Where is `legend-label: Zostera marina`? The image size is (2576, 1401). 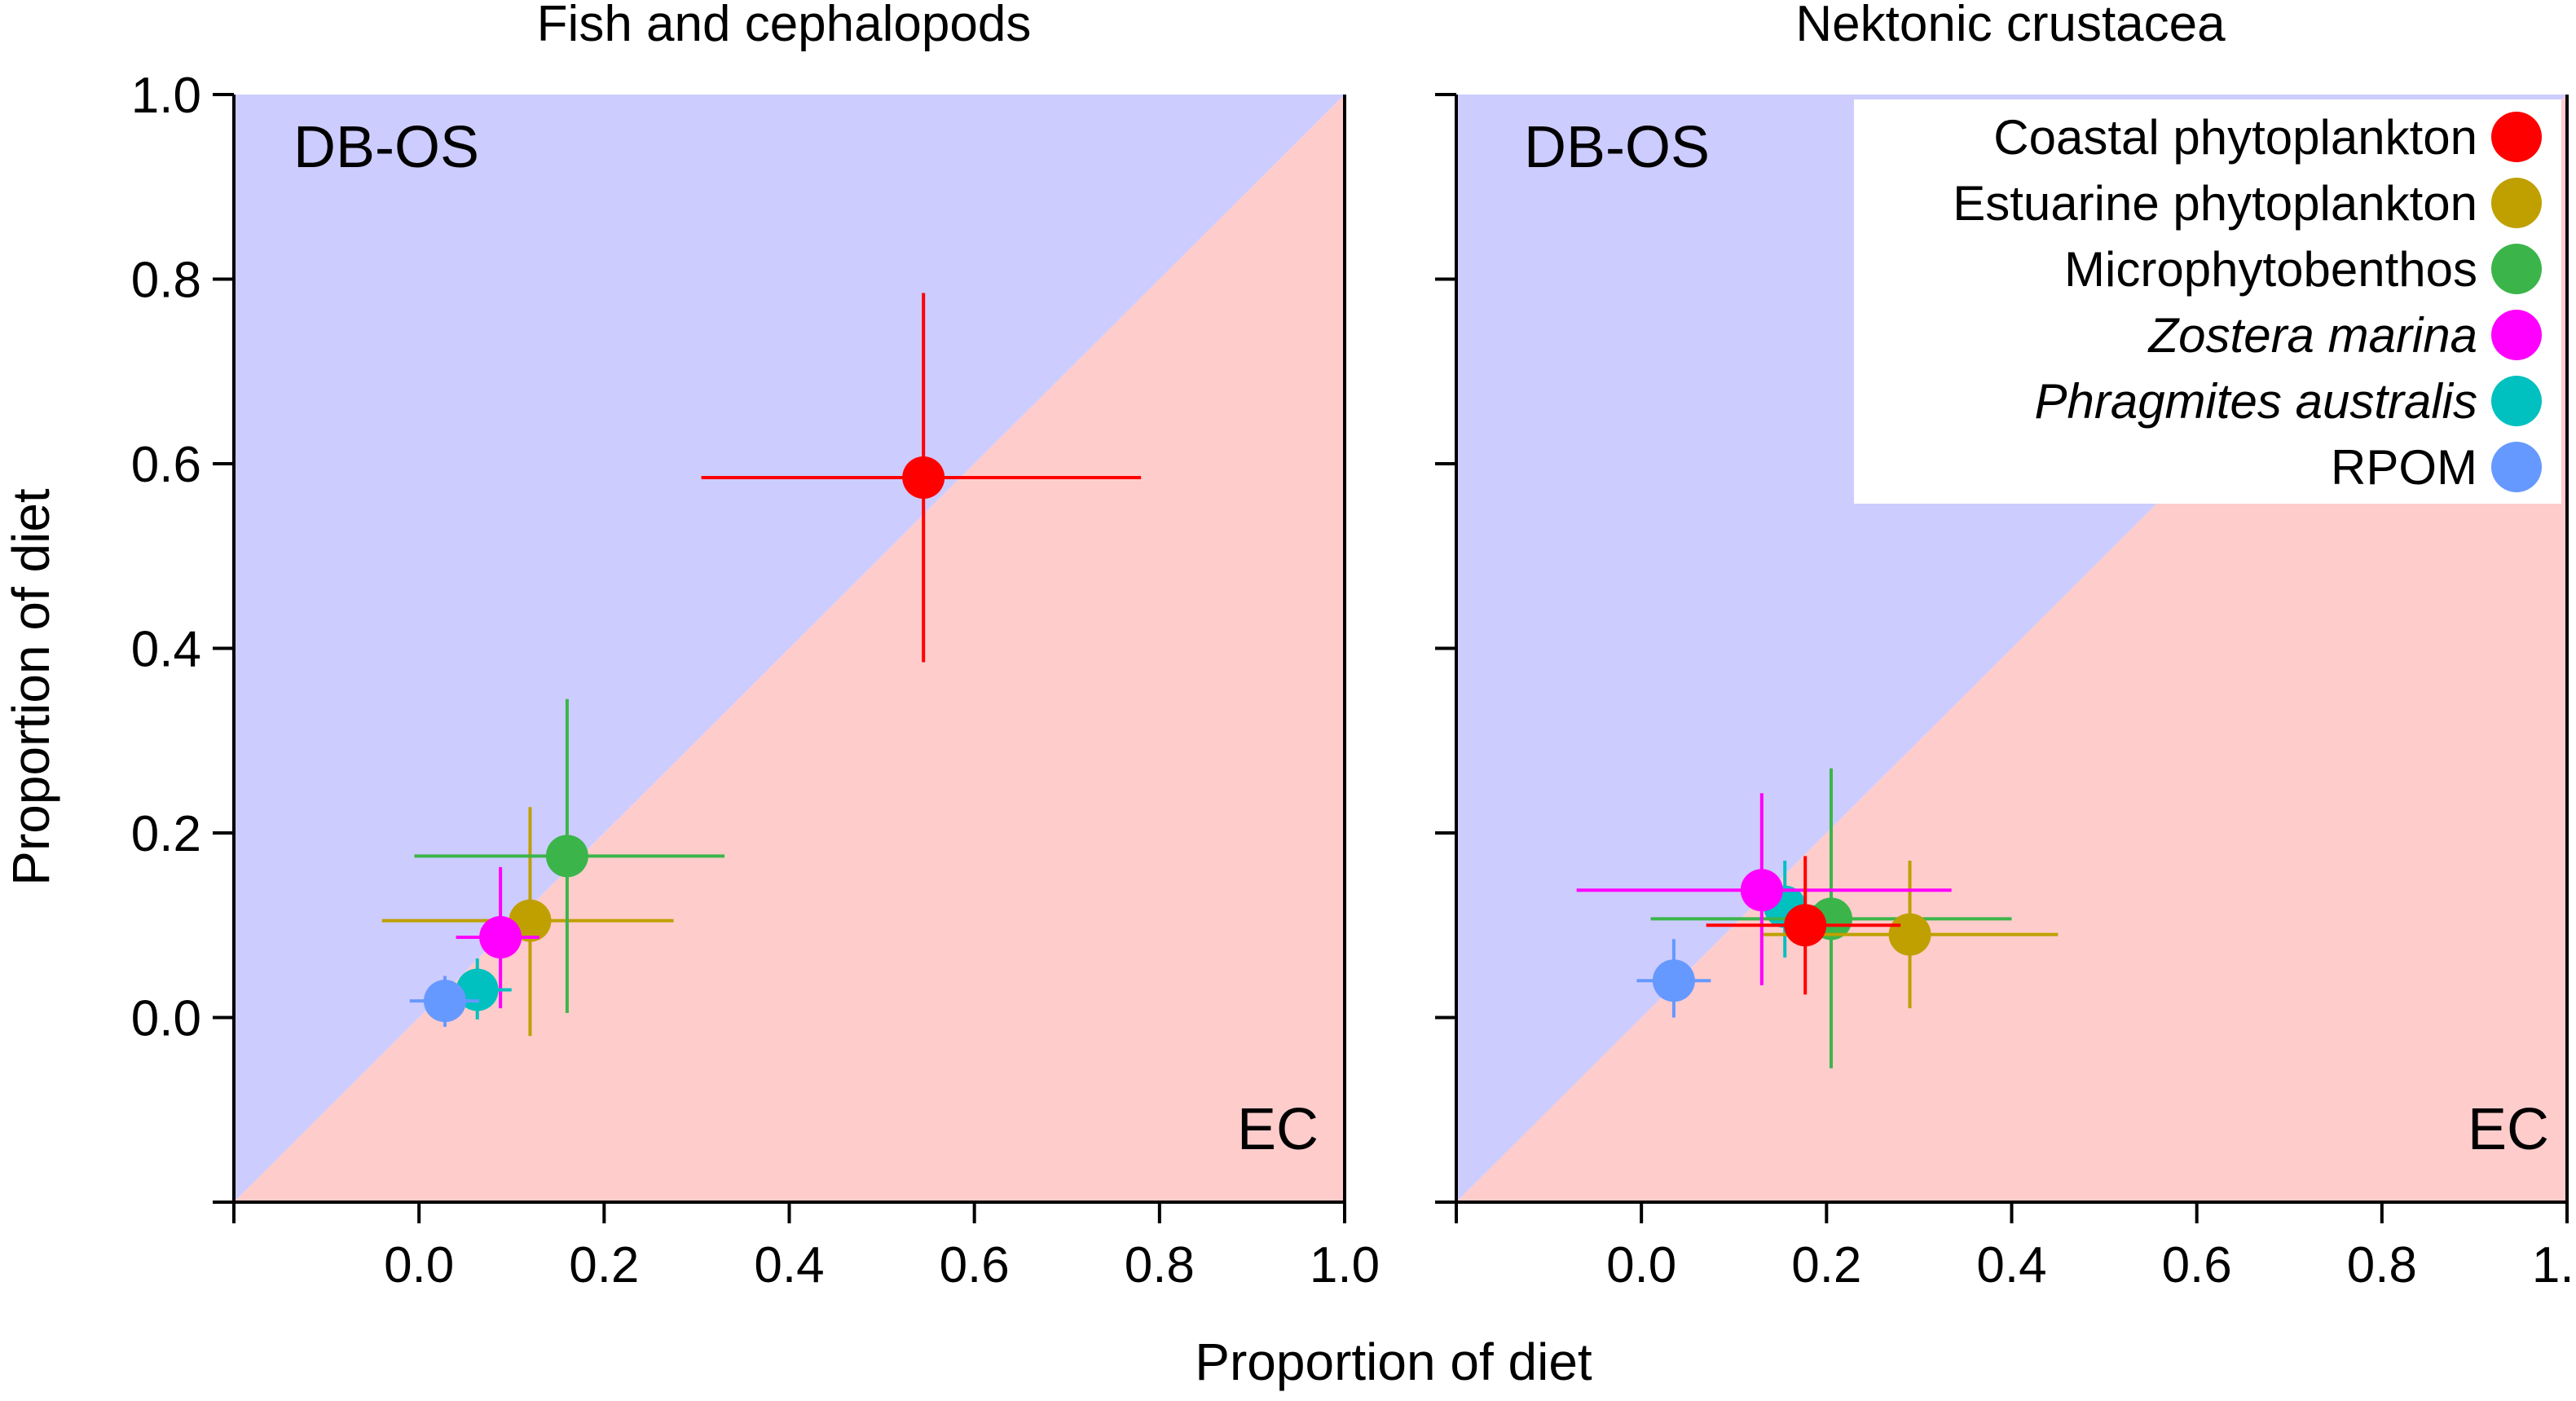
legend-label: Zostera marina is located at coordinates (2312, 335).